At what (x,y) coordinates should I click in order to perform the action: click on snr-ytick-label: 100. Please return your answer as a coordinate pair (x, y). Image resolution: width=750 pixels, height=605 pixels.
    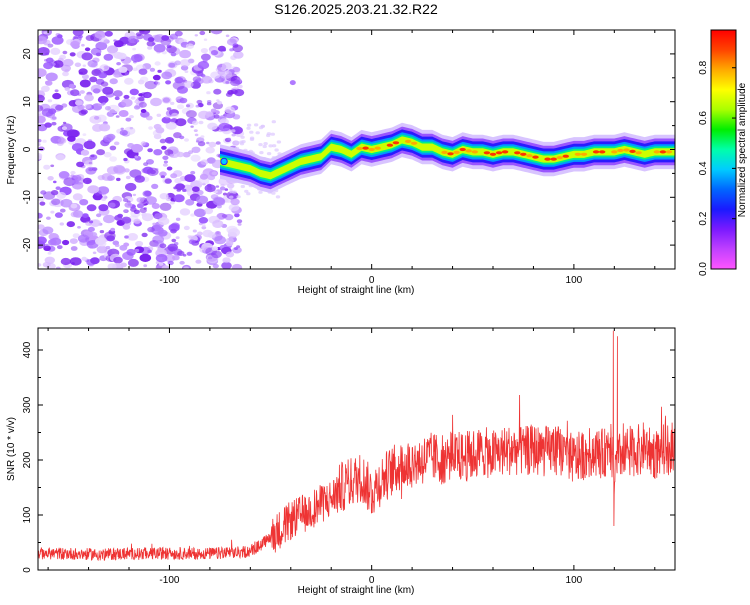
    Looking at the image, I should click on (27, 514).